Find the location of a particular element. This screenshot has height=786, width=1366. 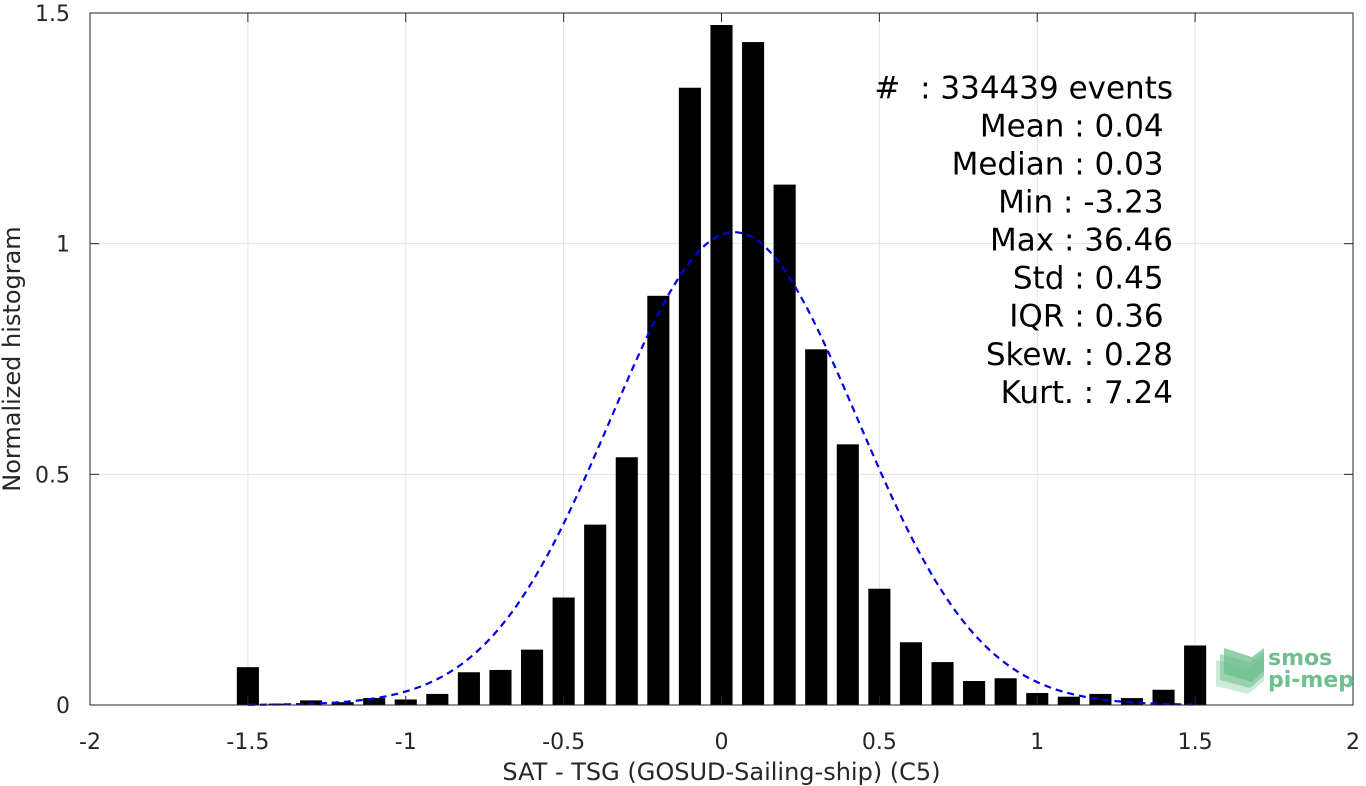

x-tick-label: -2 is located at coordinates (90, 742).